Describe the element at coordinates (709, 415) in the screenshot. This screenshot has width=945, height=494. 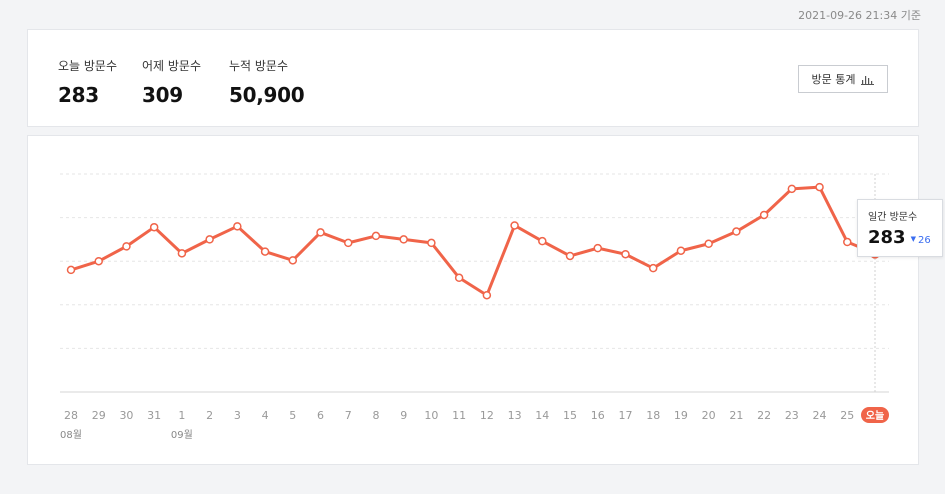
I see `x-tick-label: 20` at that location.